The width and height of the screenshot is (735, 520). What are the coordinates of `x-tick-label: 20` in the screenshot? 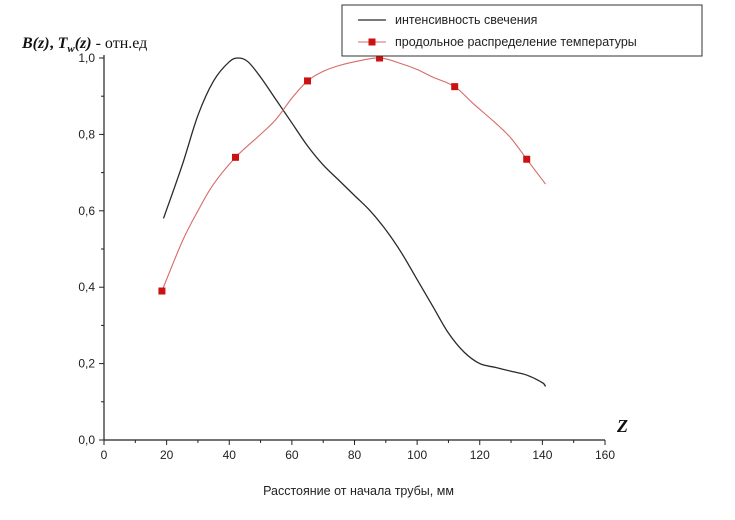 It's located at (167, 455).